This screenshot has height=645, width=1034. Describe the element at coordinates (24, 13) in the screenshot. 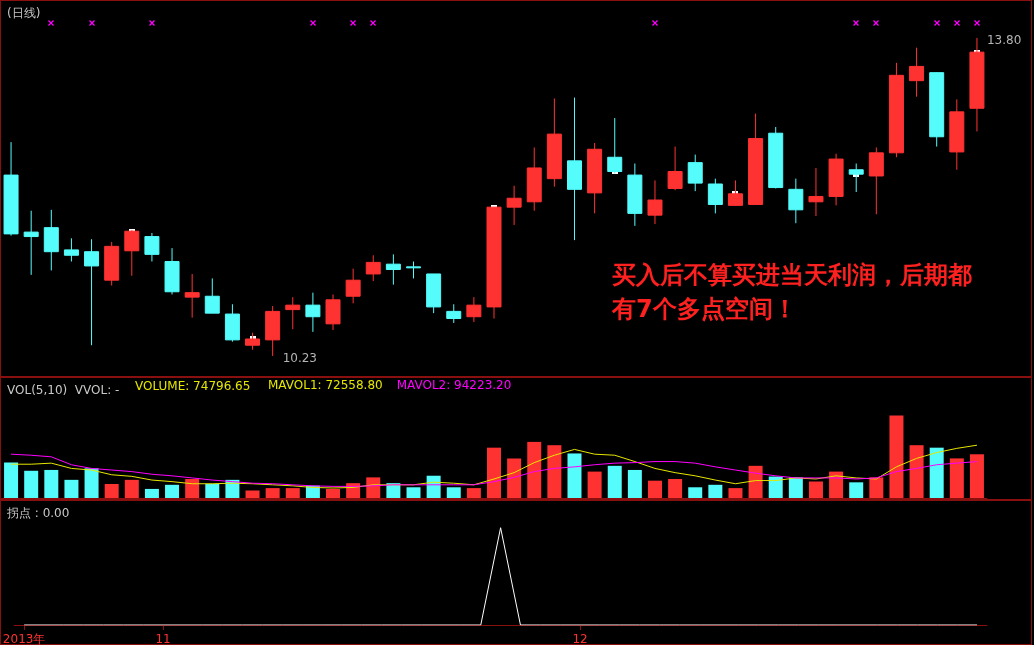

I see `chart-title: (日线)` at that location.